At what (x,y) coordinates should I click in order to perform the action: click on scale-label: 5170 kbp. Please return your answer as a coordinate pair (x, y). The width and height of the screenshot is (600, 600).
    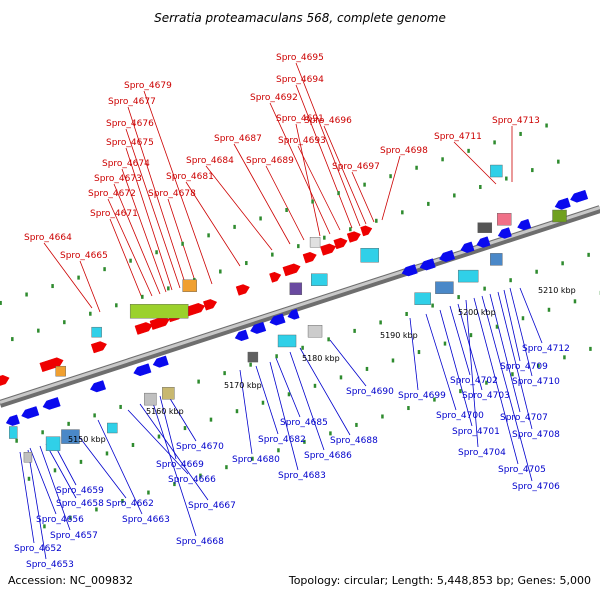
    Looking at the image, I should click on (243, 385).